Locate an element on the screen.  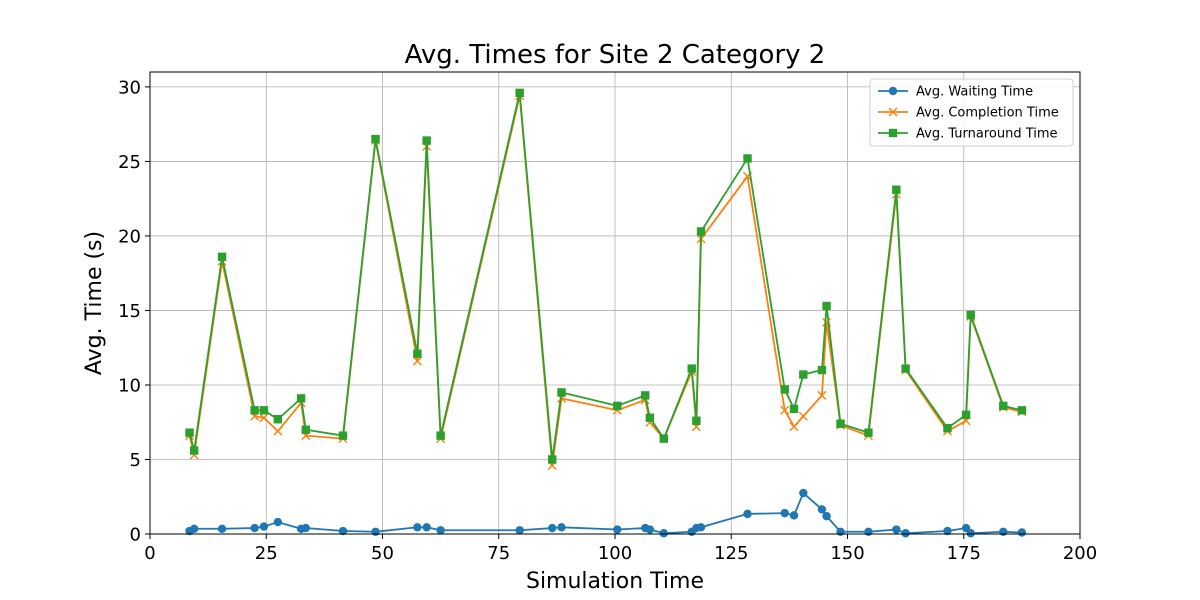
legend-label: Avg. Waiting Time is located at coordinates (974, 92).